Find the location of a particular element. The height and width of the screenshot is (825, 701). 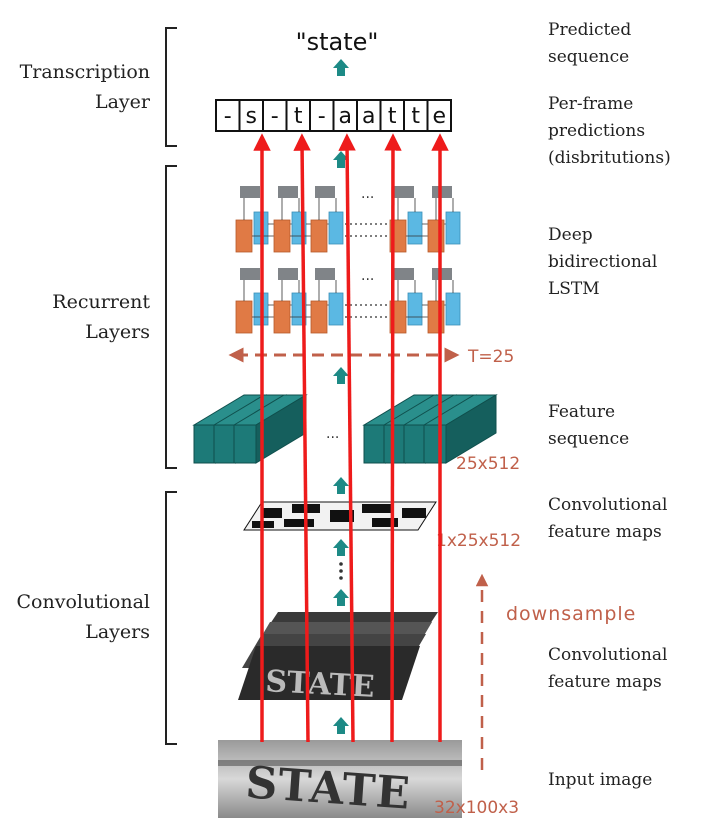

frame-cell: s is located at coordinates (251, 115).